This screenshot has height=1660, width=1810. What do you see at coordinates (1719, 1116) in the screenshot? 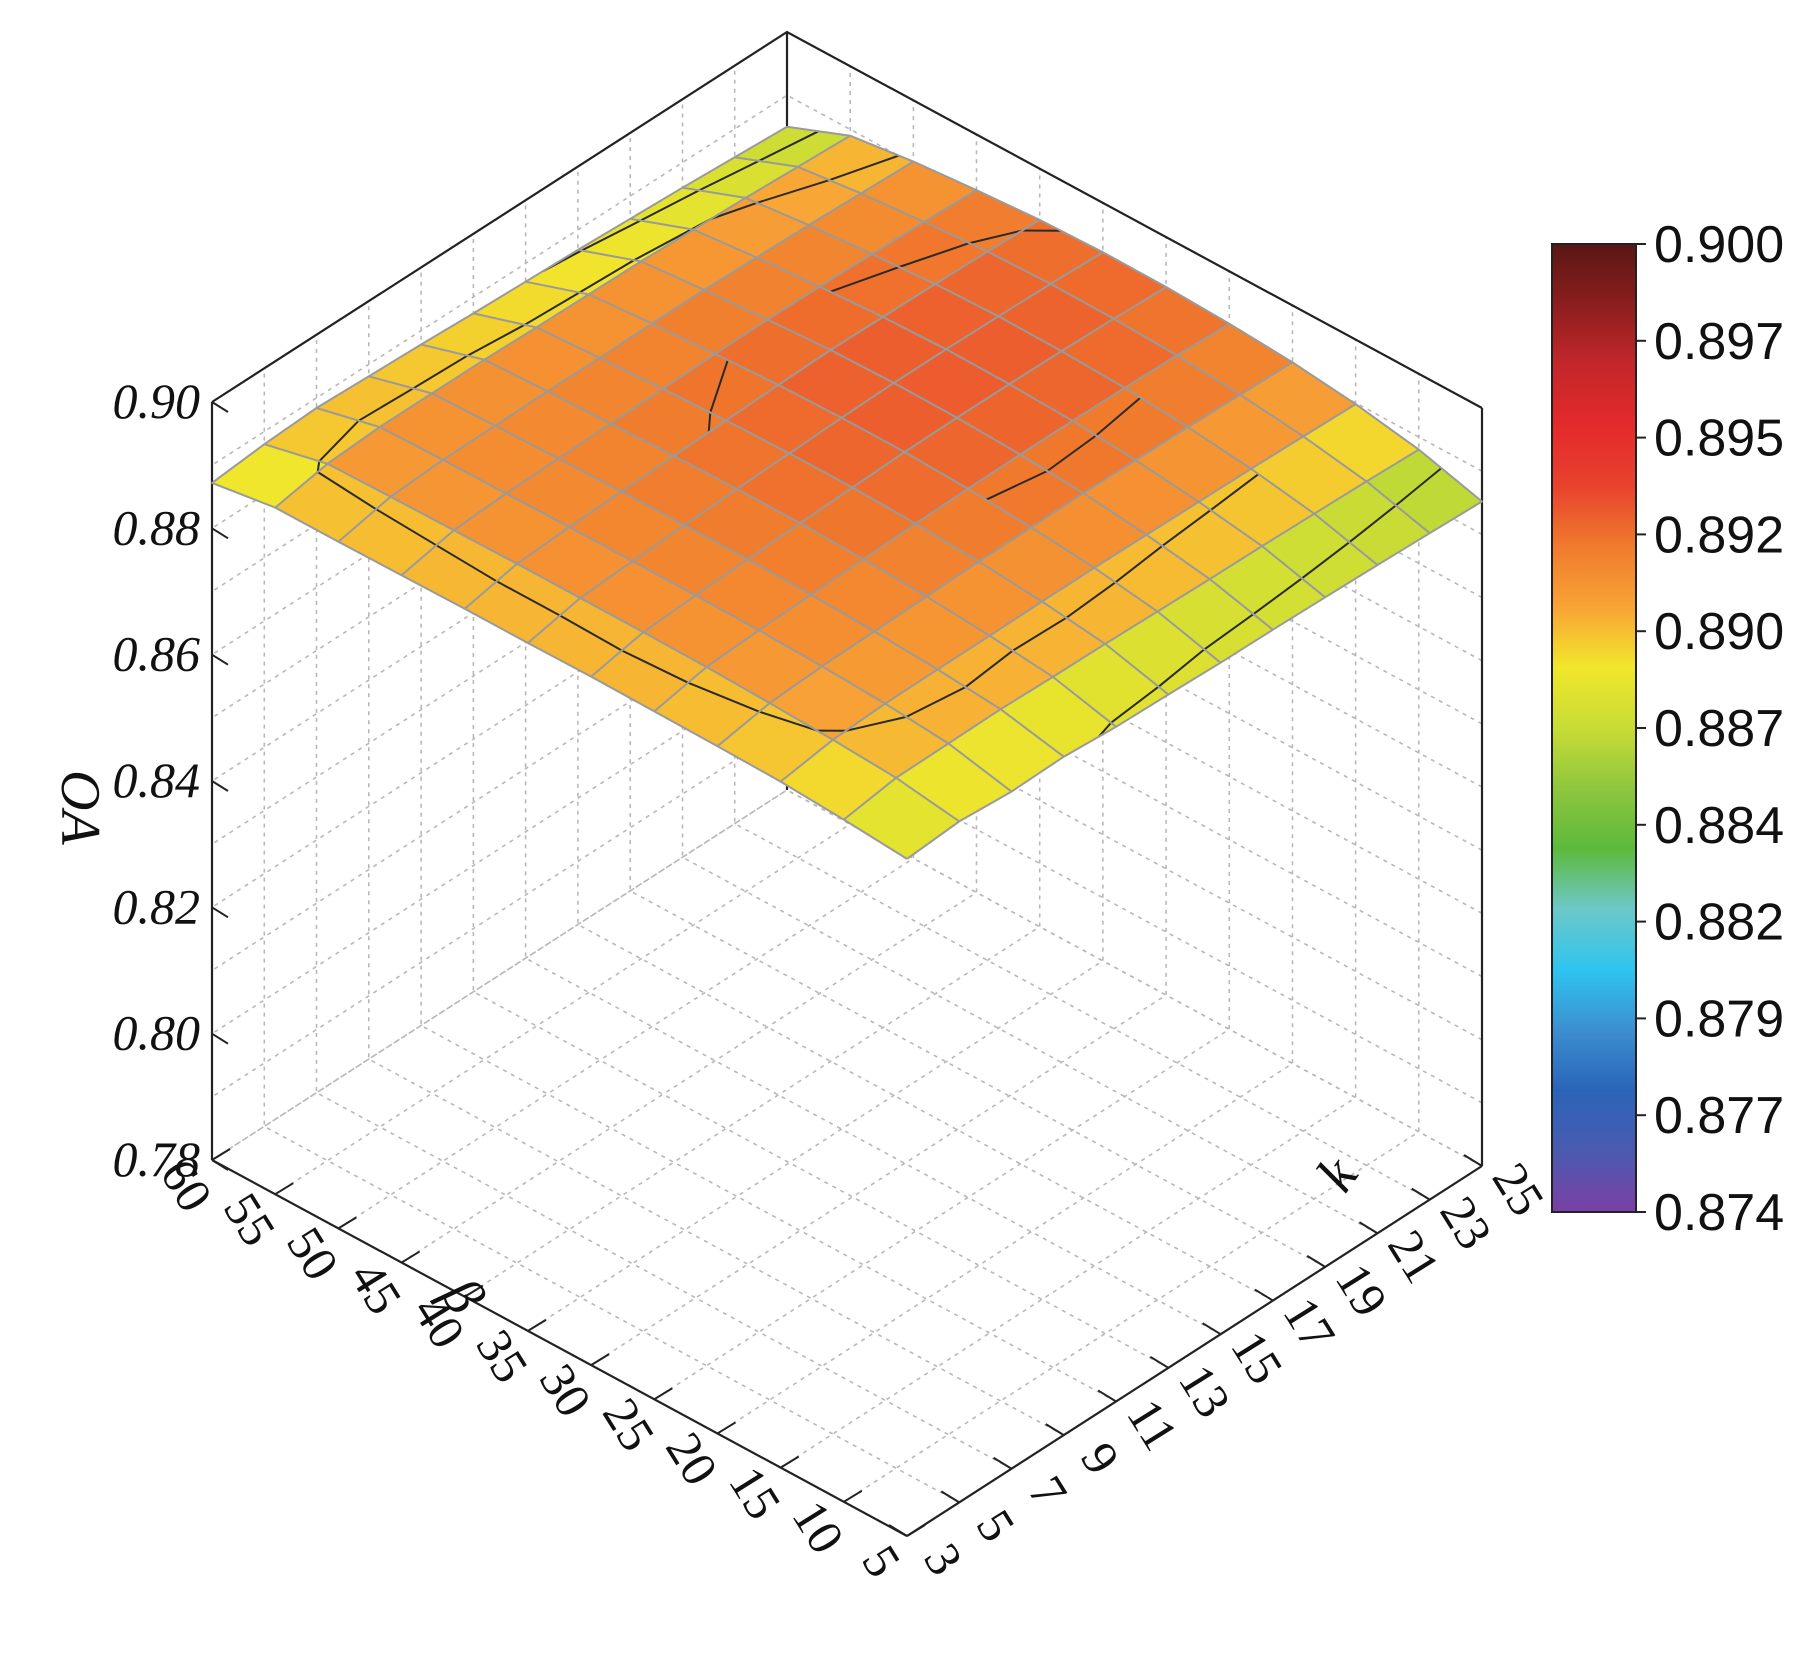
I see `colorbar-tick-label: 0.877` at bounding box center [1719, 1116].